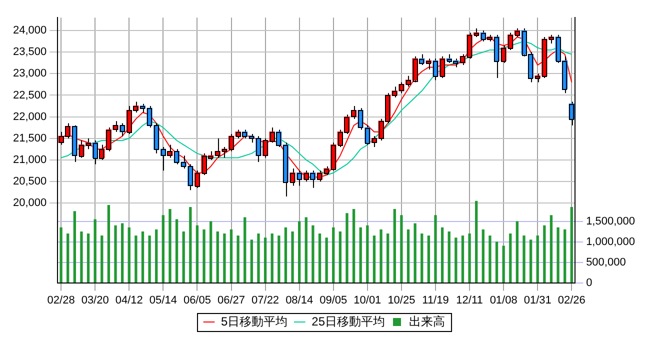 Image resolution: width=650 pixels, height=348 pixels. What do you see at coordinates (29, 138) in the screenshot?
I see `y-tick-label: 21,500` at bounding box center [29, 138].